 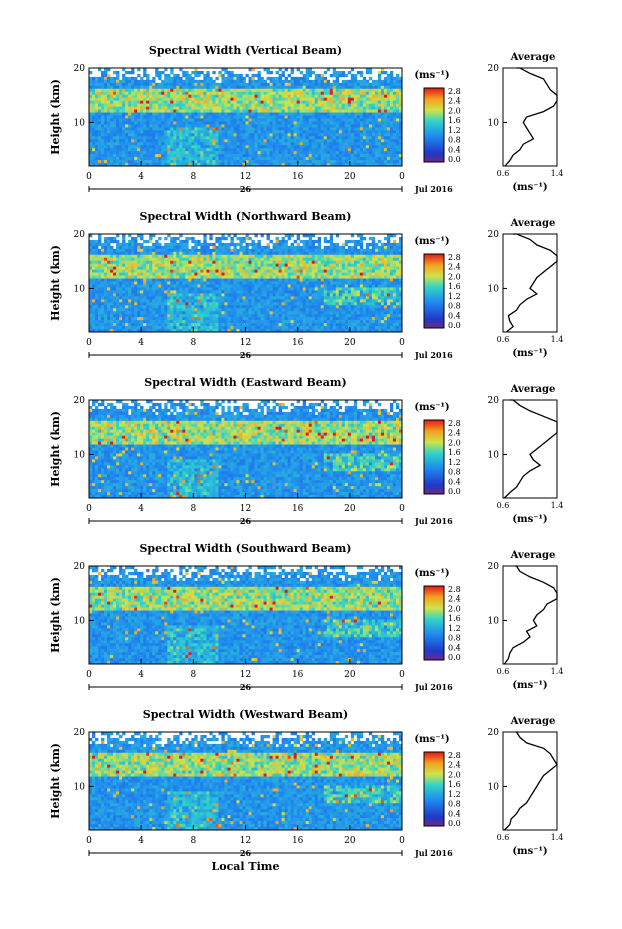 I want to click on average-y-tick-label: 20, so click(x=494, y=69).